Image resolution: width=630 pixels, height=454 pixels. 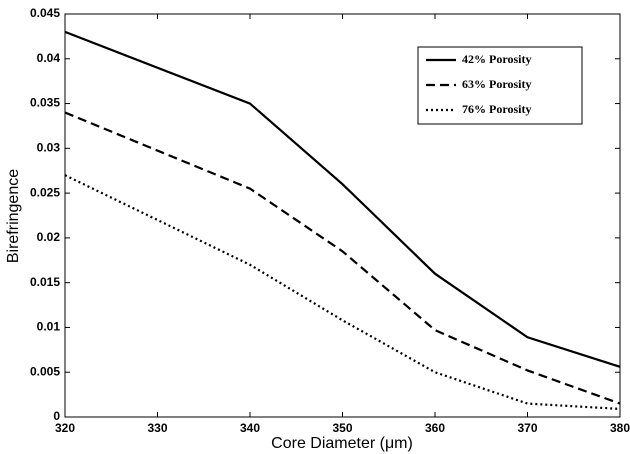 I want to click on y-tick-label: 0.015, so click(x=45, y=282).